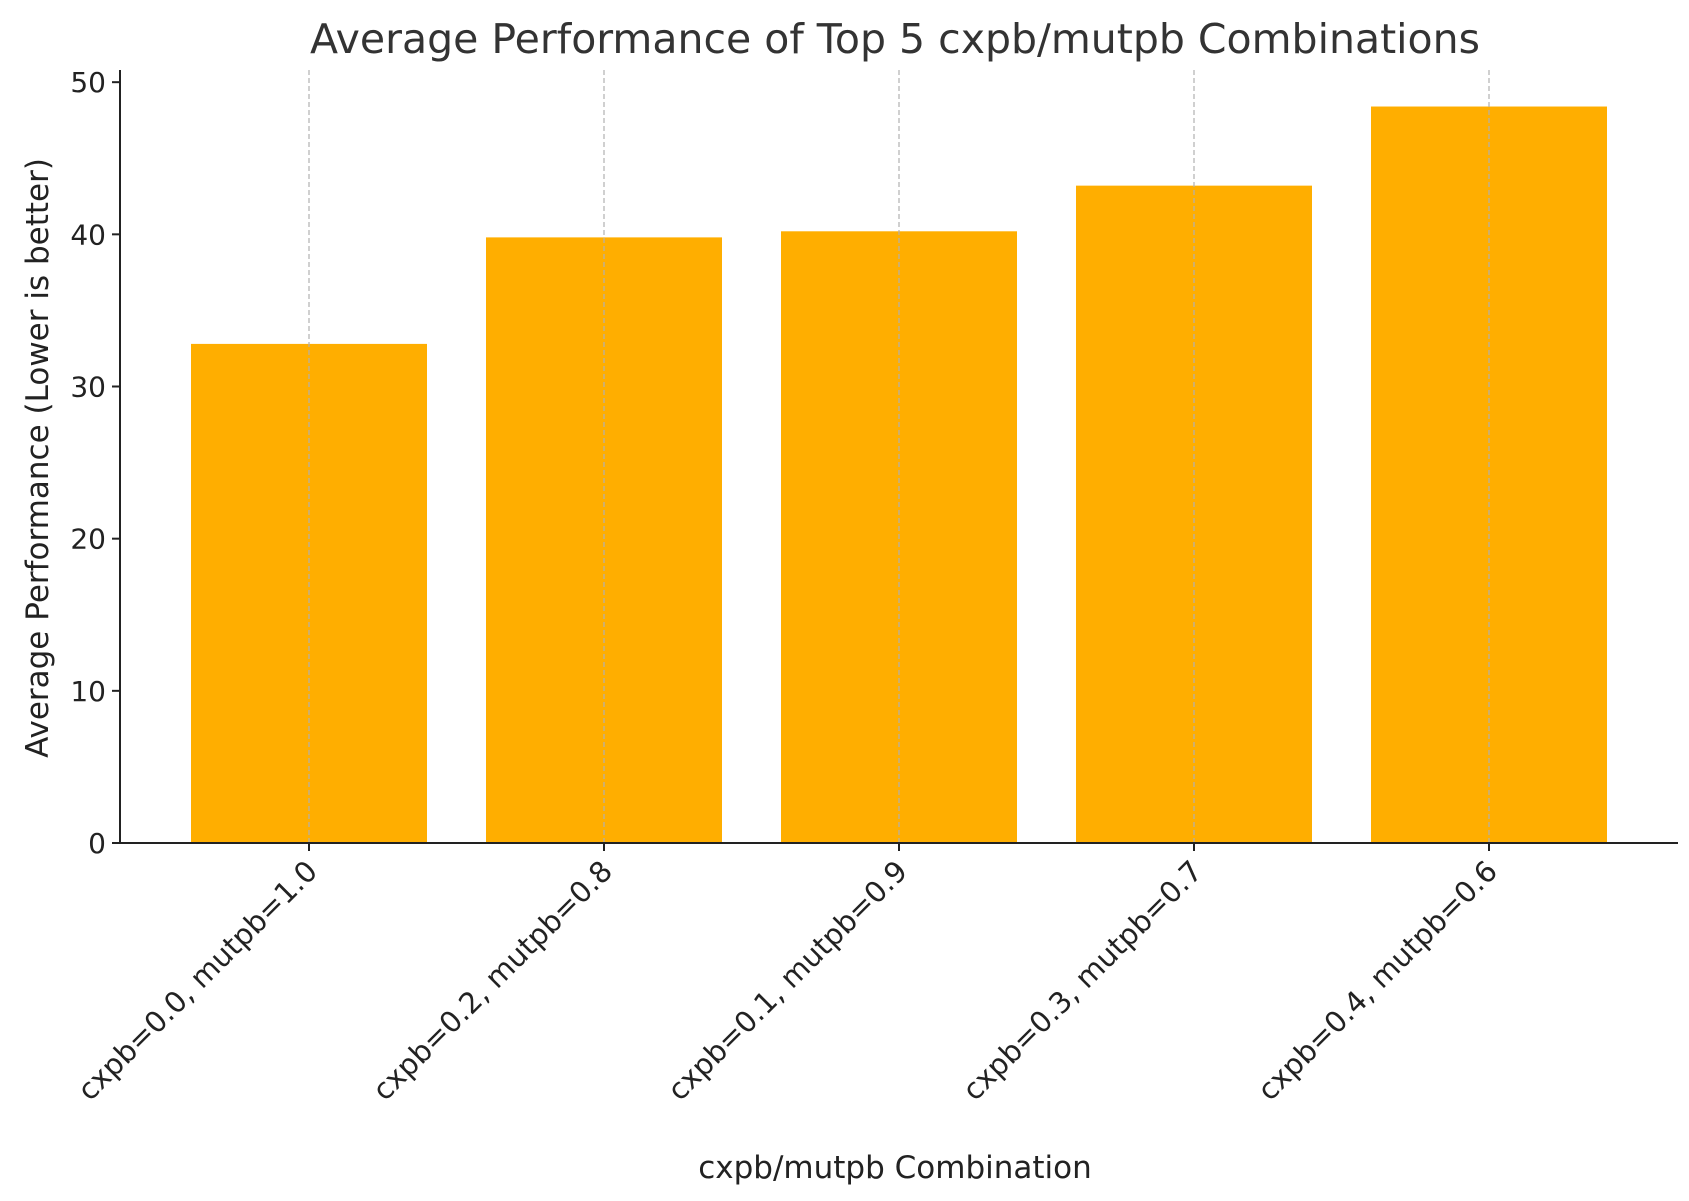 This screenshot has width=1689, height=1201. Describe the element at coordinates (88, 234) in the screenshot. I see `y-tick-label: 40` at that location.